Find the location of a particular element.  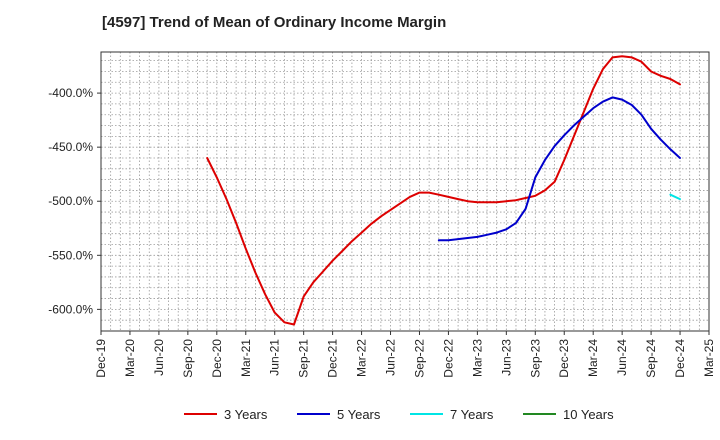

y-tick-label: -450.0% is located at coordinates (70, 147).